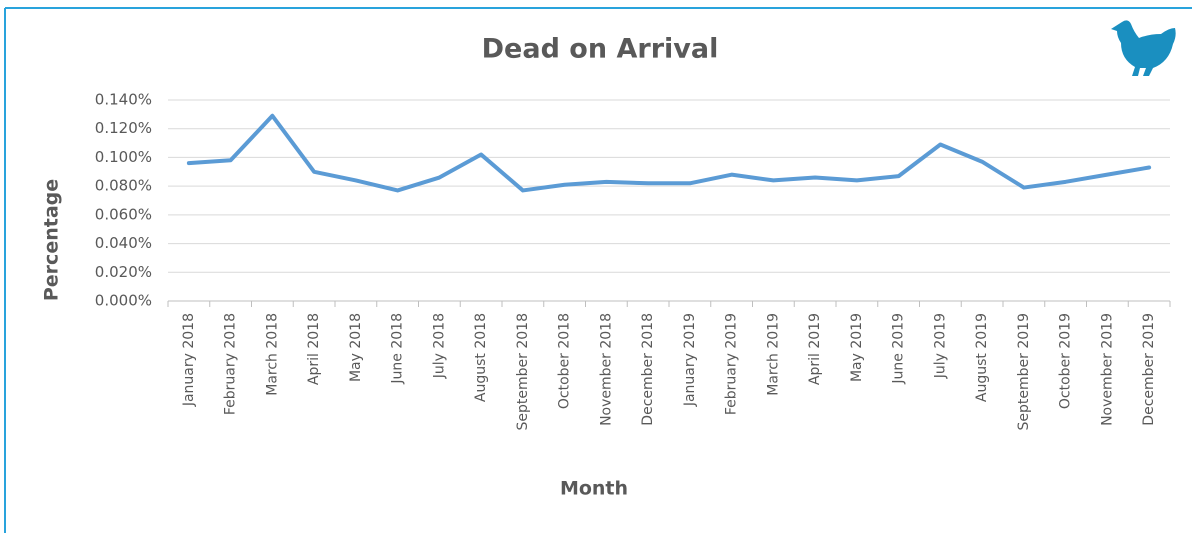 This screenshot has height=533, width=1192. Describe the element at coordinates (439, 346) in the screenshot. I see `x-tick-label: July 2018` at that location.